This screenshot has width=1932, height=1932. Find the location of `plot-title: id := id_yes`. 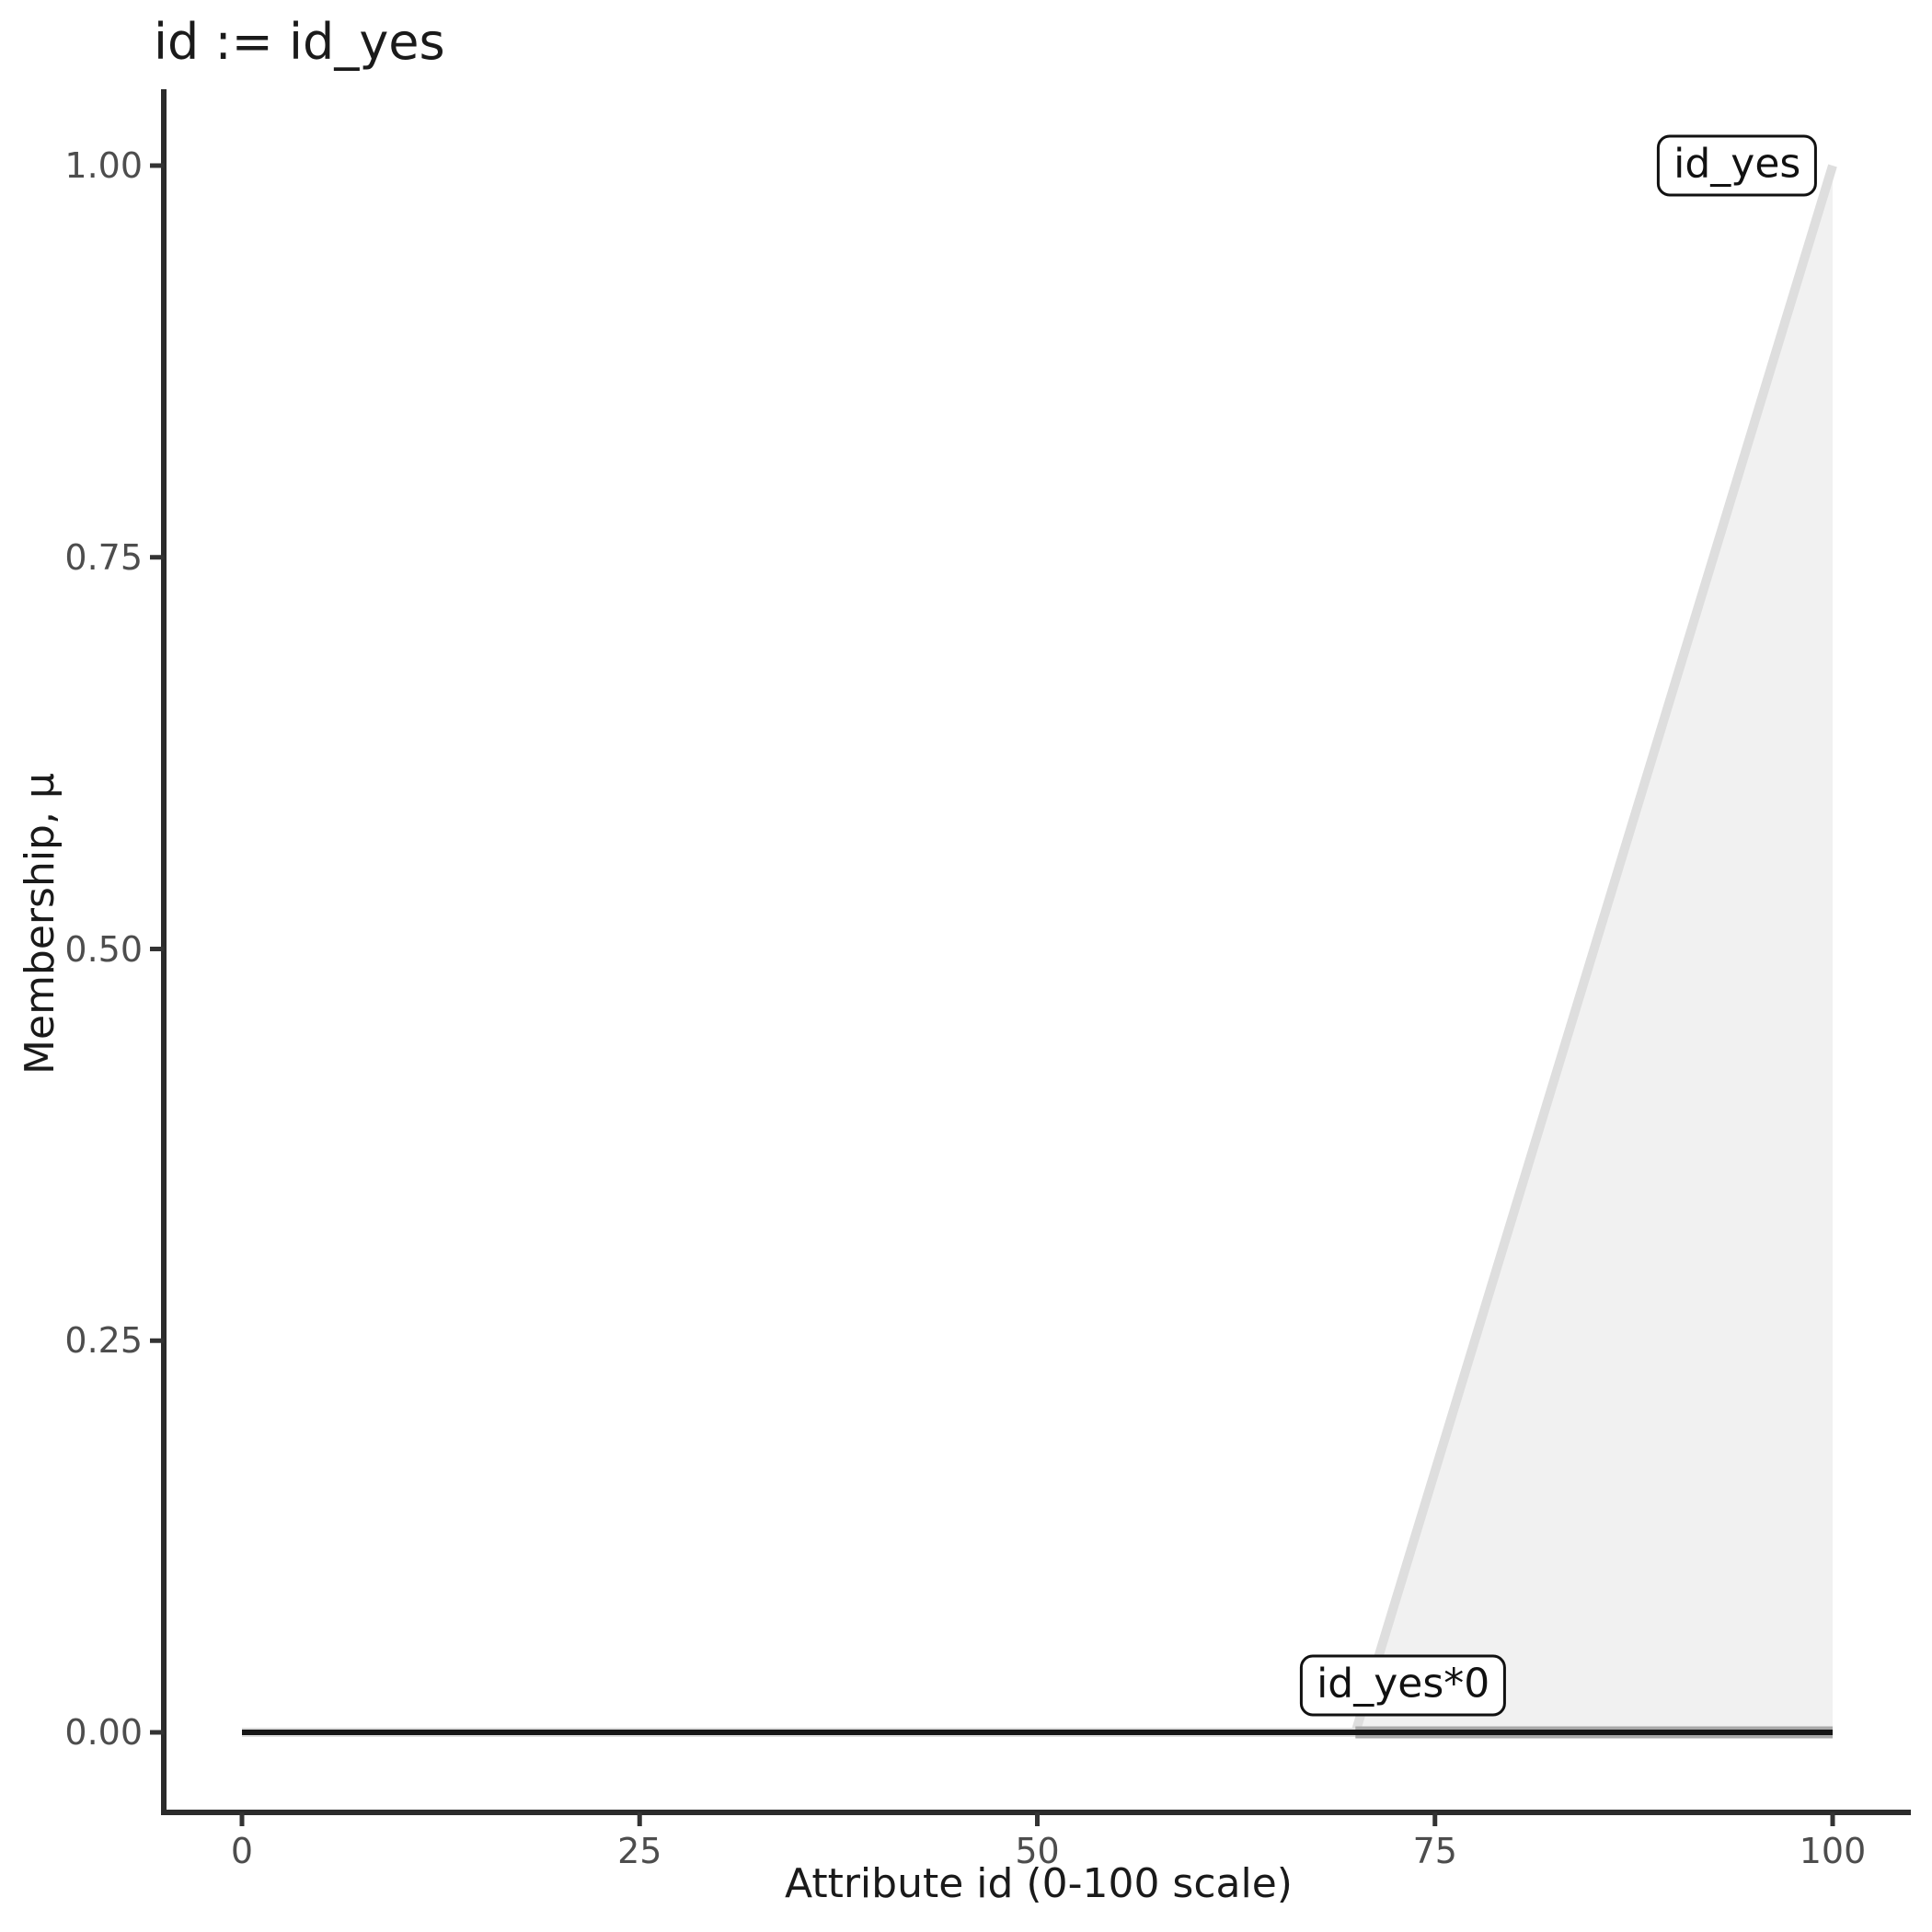

plot-title: id := id_yes is located at coordinates (299, 42).